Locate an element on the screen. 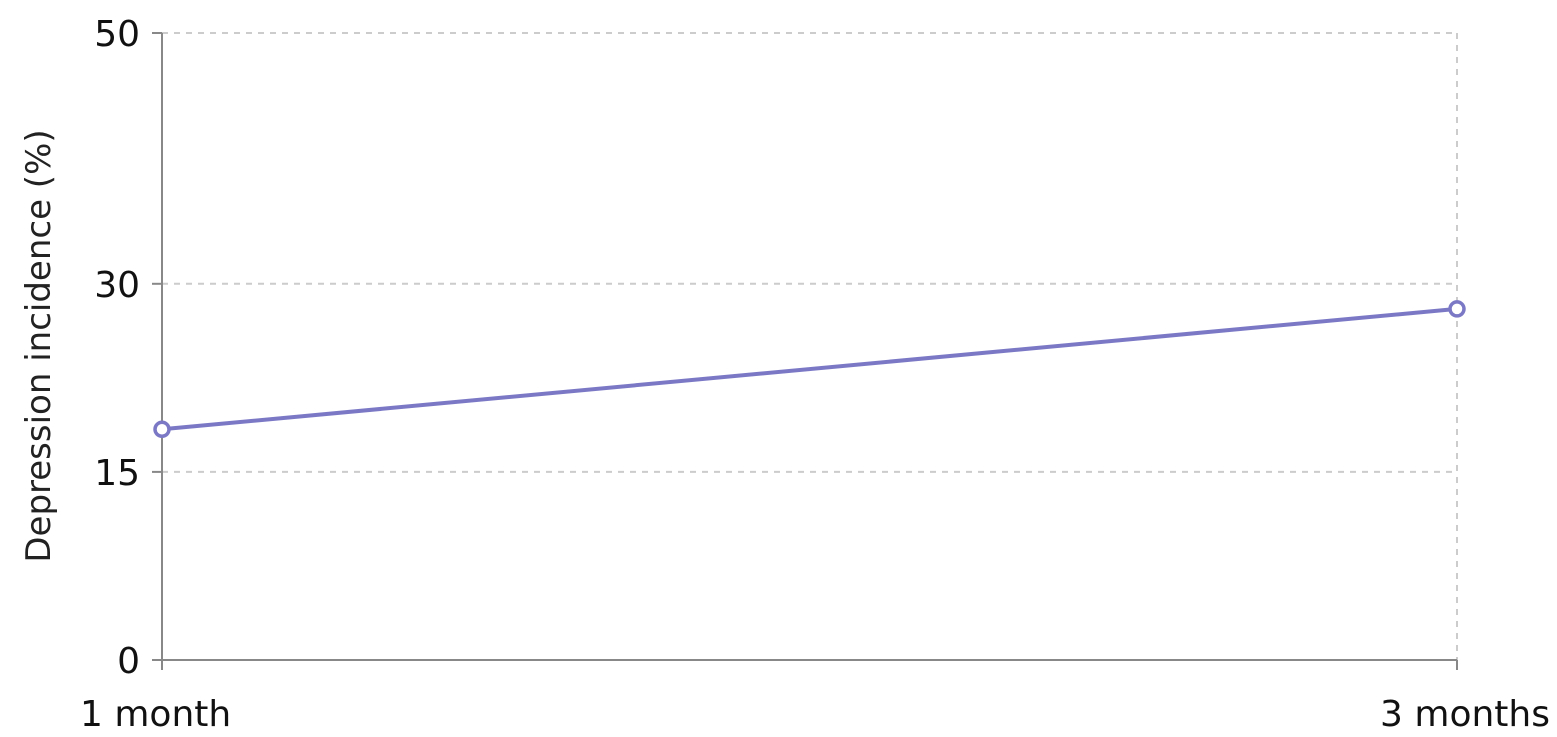 This screenshot has height=737, width=1557. y-axis-label: Depression incidence (%) is located at coordinates (39, 345).